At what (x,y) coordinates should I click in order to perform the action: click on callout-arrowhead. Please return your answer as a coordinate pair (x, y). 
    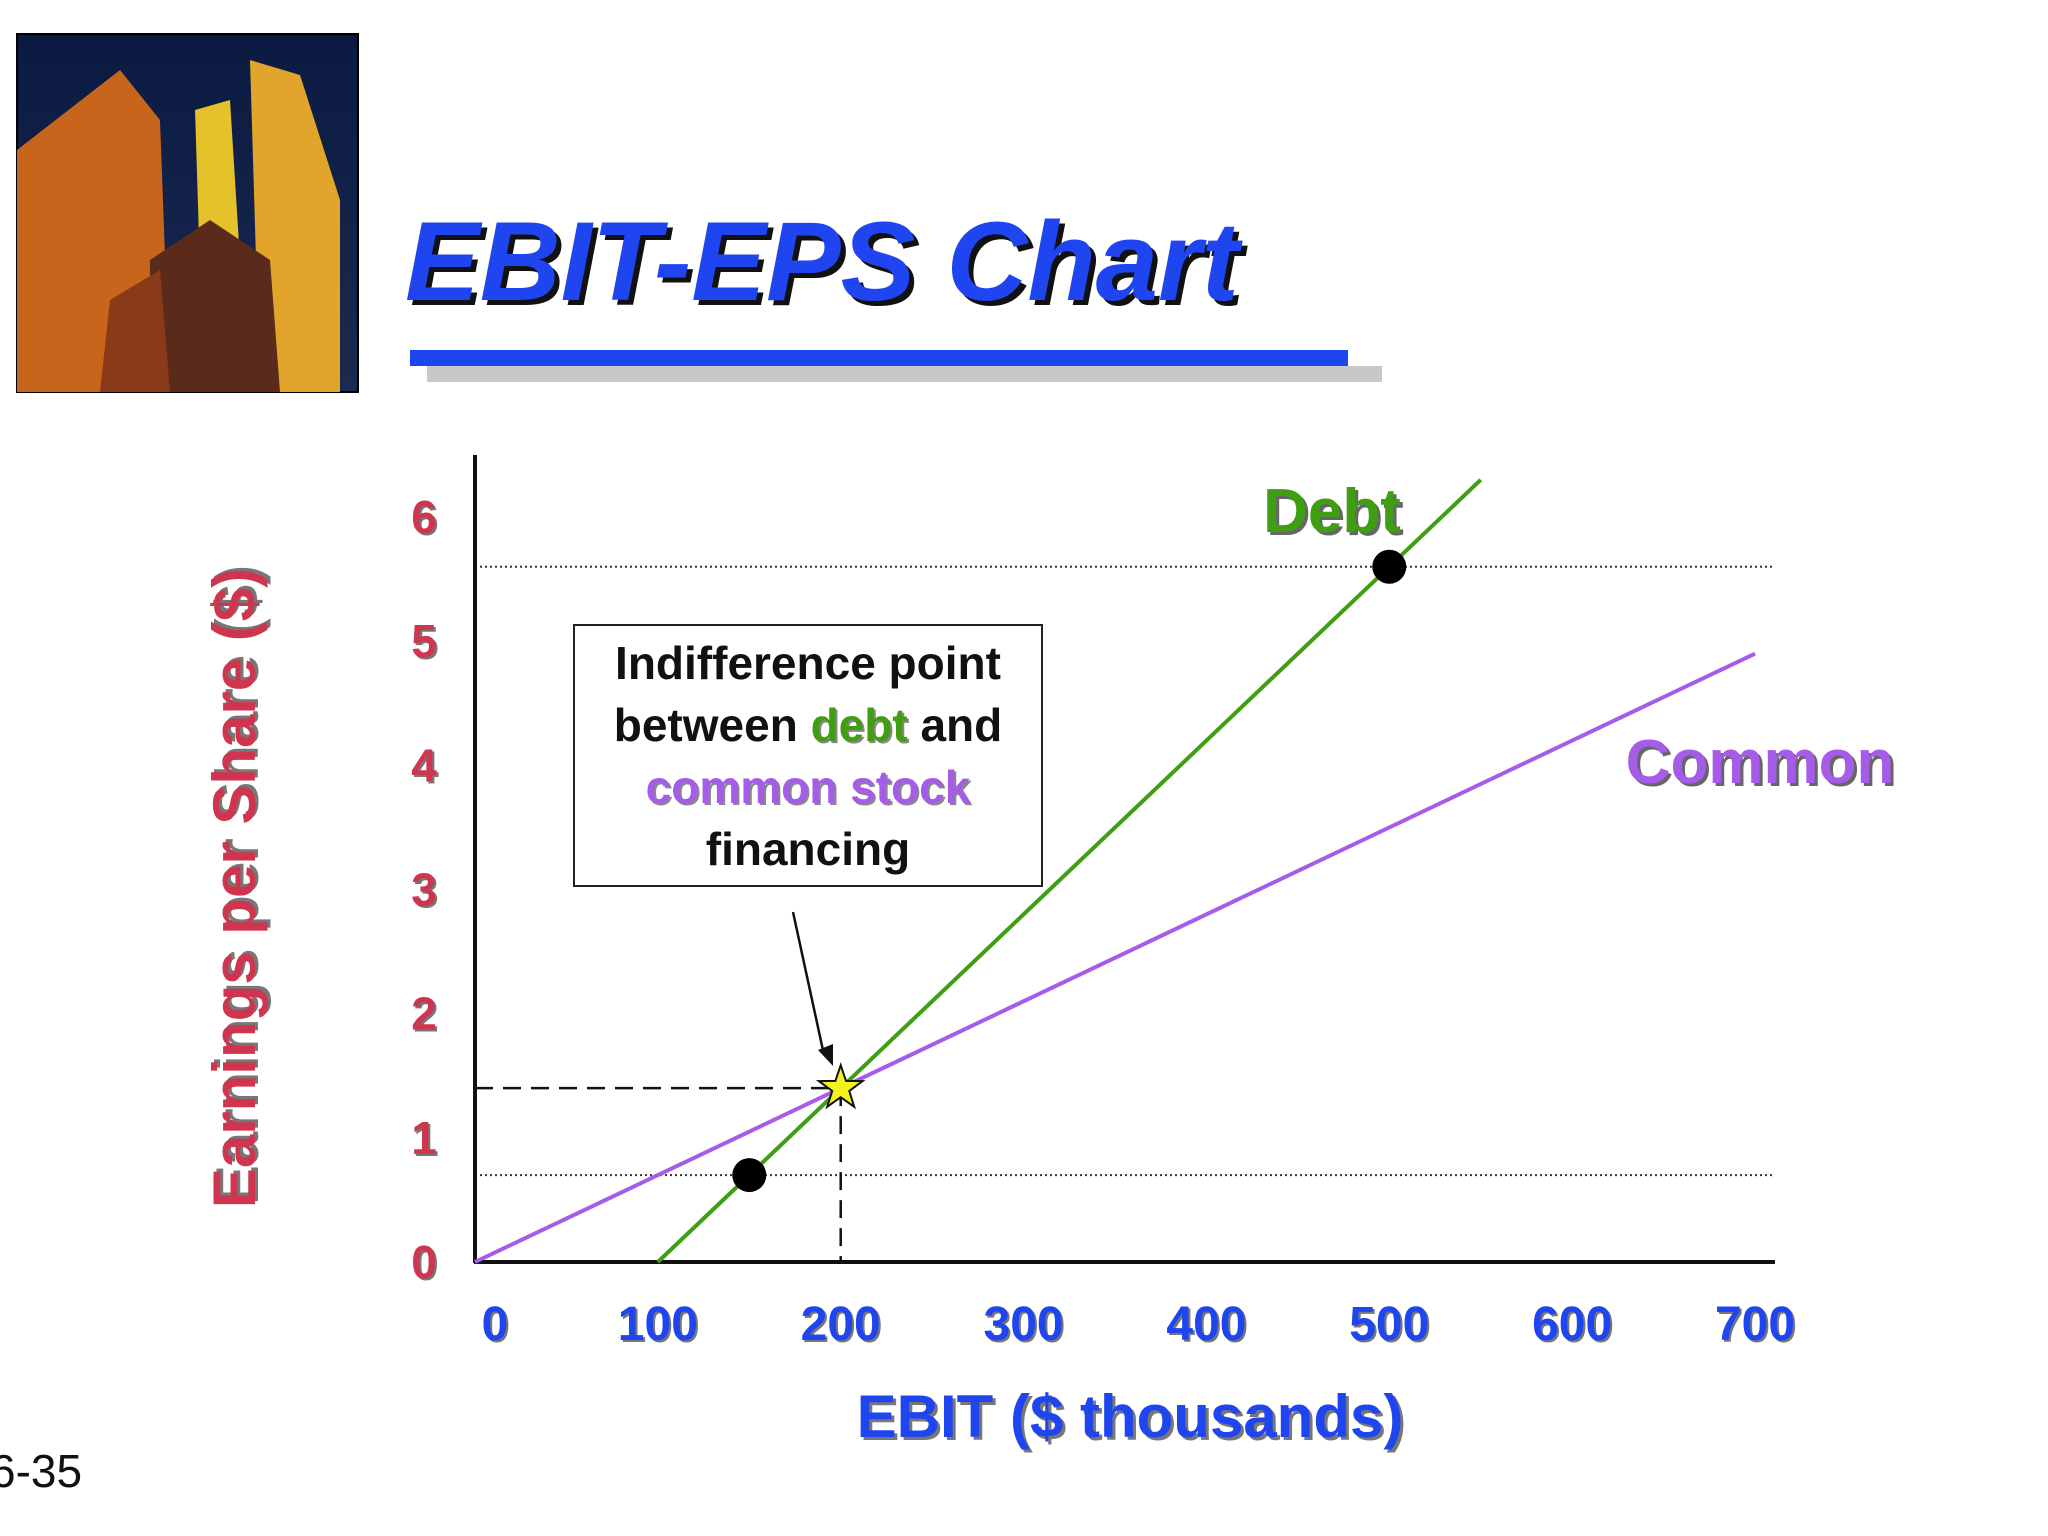
    Looking at the image, I should click on (825, 1055).